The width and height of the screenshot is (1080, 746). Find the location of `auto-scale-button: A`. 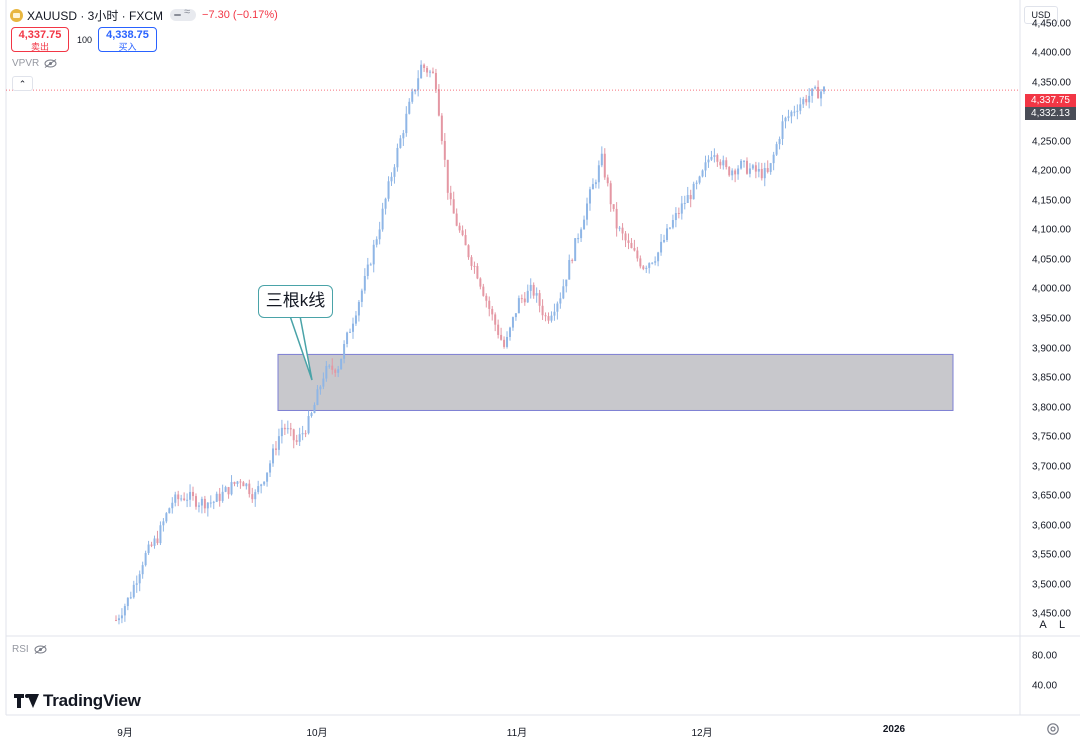

auto-scale-button: A is located at coordinates (1043, 625).